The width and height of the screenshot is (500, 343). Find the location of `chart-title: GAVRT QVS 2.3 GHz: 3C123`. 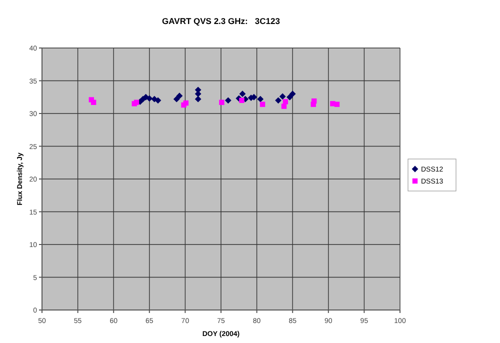

chart-title: GAVRT QVS 2.3 GHz: 3C123 is located at coordinates (221, 21).